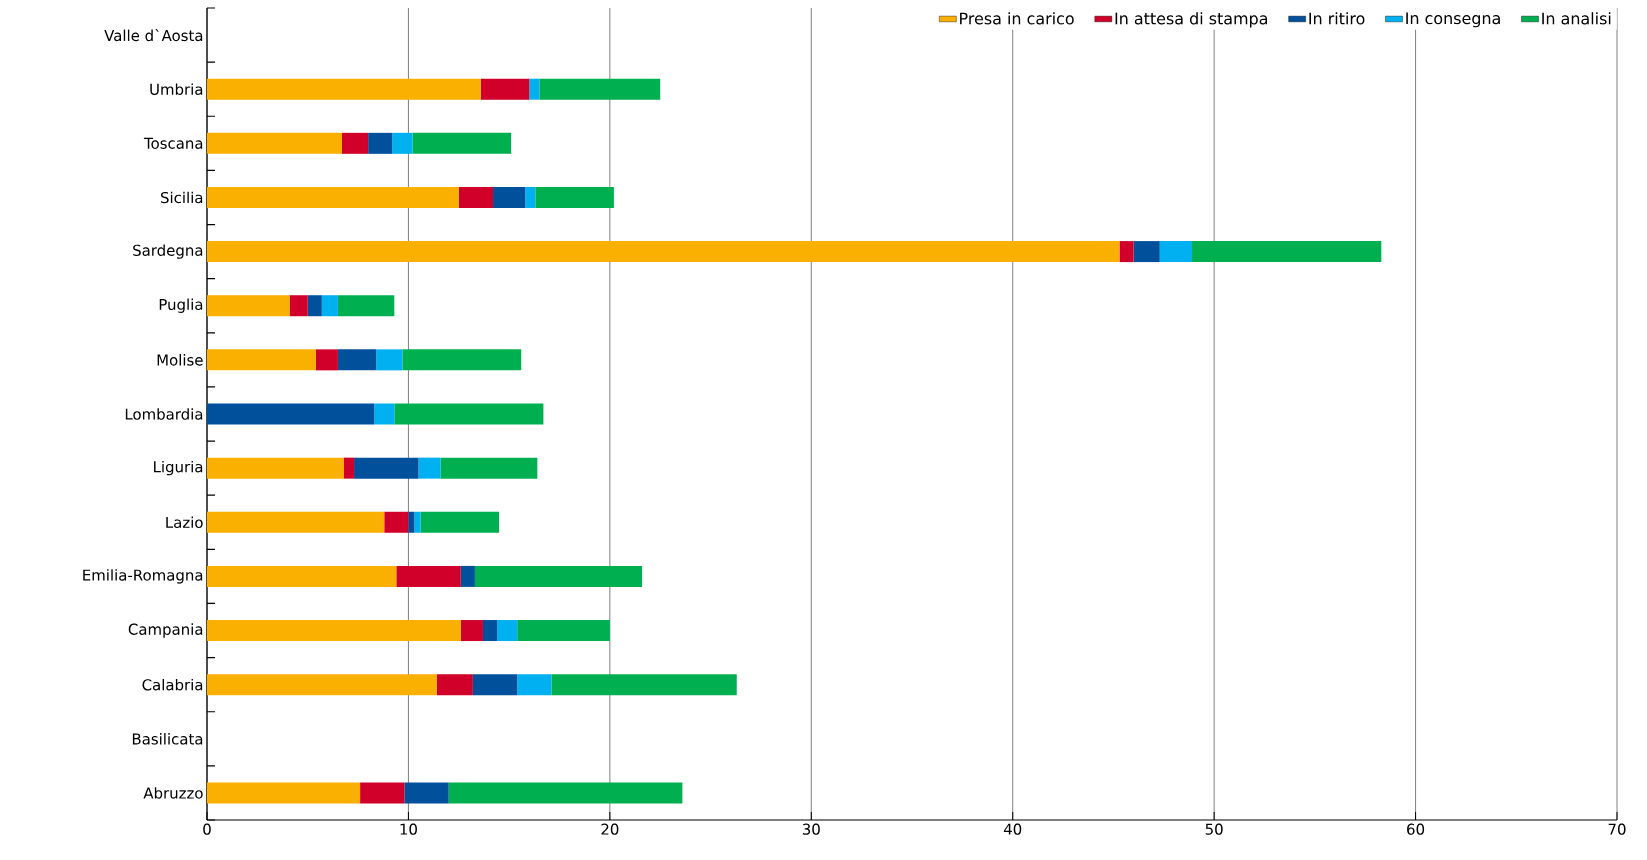 The height and width of the screenshot is (860, 1647). What do you see at coordinates (207, 829) in the screenshot?
I see `x-tick-label: 0` at bounding box center [207, 829].